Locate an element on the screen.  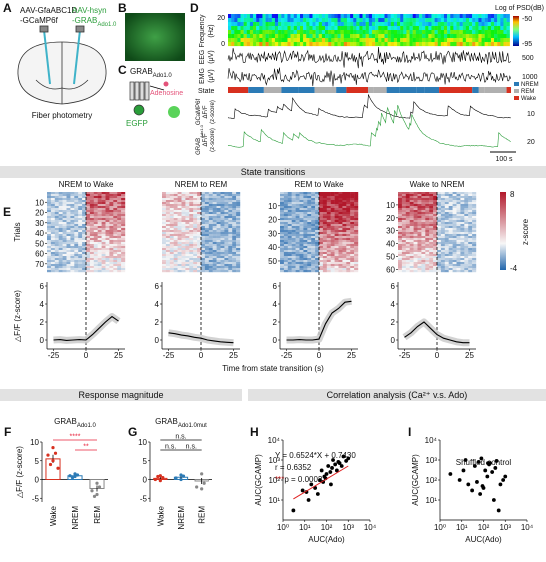
x-tick-label: 10¹ is located at coordinates (462, 527).